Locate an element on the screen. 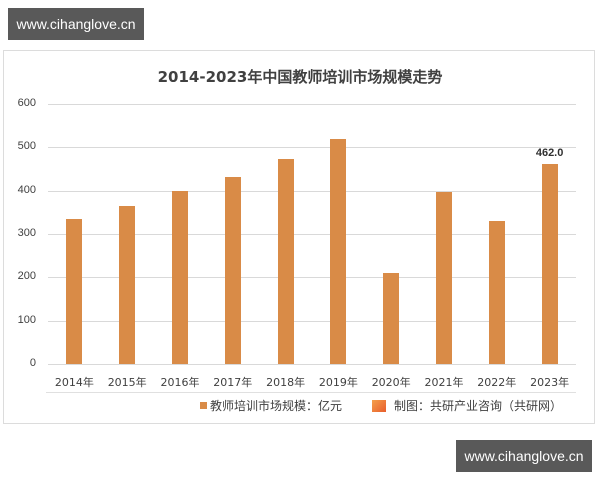 The width and height of the screenshot is (600, 480). y-tick-label: 400 is located at coordinates (26, 189).